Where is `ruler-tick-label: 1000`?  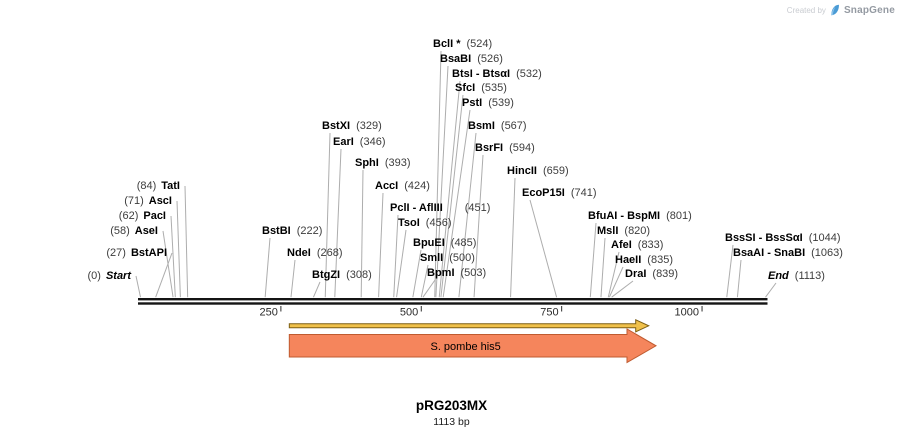
ruler-tick-label: 1000 is located at coordinates (687, 313).